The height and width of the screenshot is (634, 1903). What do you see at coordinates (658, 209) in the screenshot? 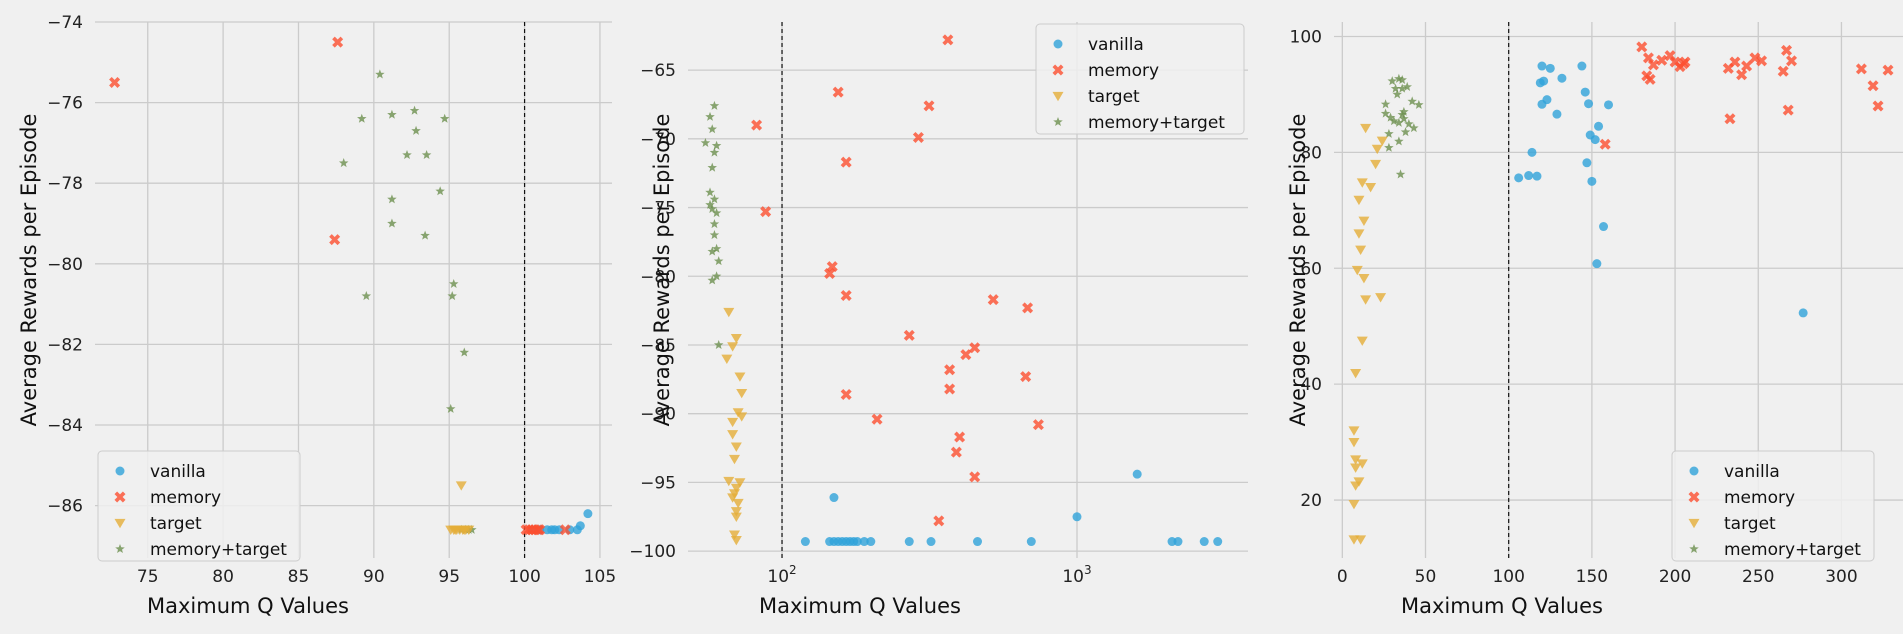
I see `y-tick-label: −75` at bounding box center [658, 209].